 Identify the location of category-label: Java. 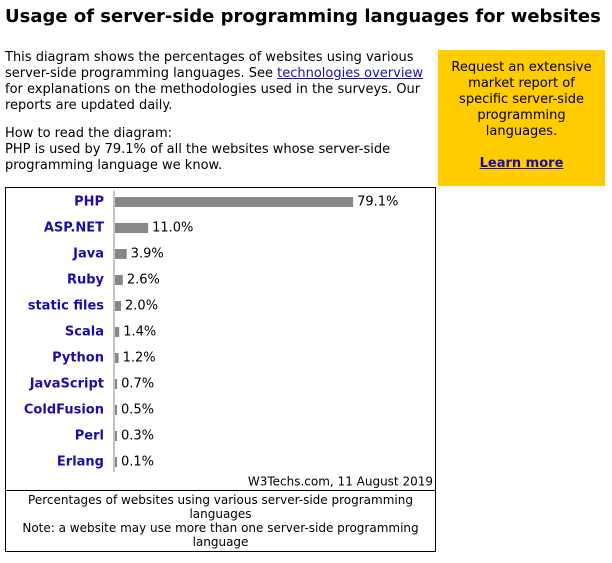
(88, 254).